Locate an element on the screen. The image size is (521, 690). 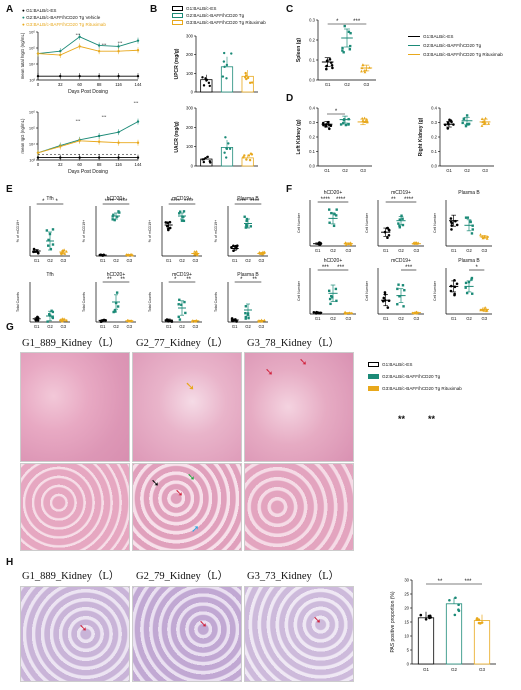
b-bot-y-tick-label: 100 is located at coordinates (190, 146).